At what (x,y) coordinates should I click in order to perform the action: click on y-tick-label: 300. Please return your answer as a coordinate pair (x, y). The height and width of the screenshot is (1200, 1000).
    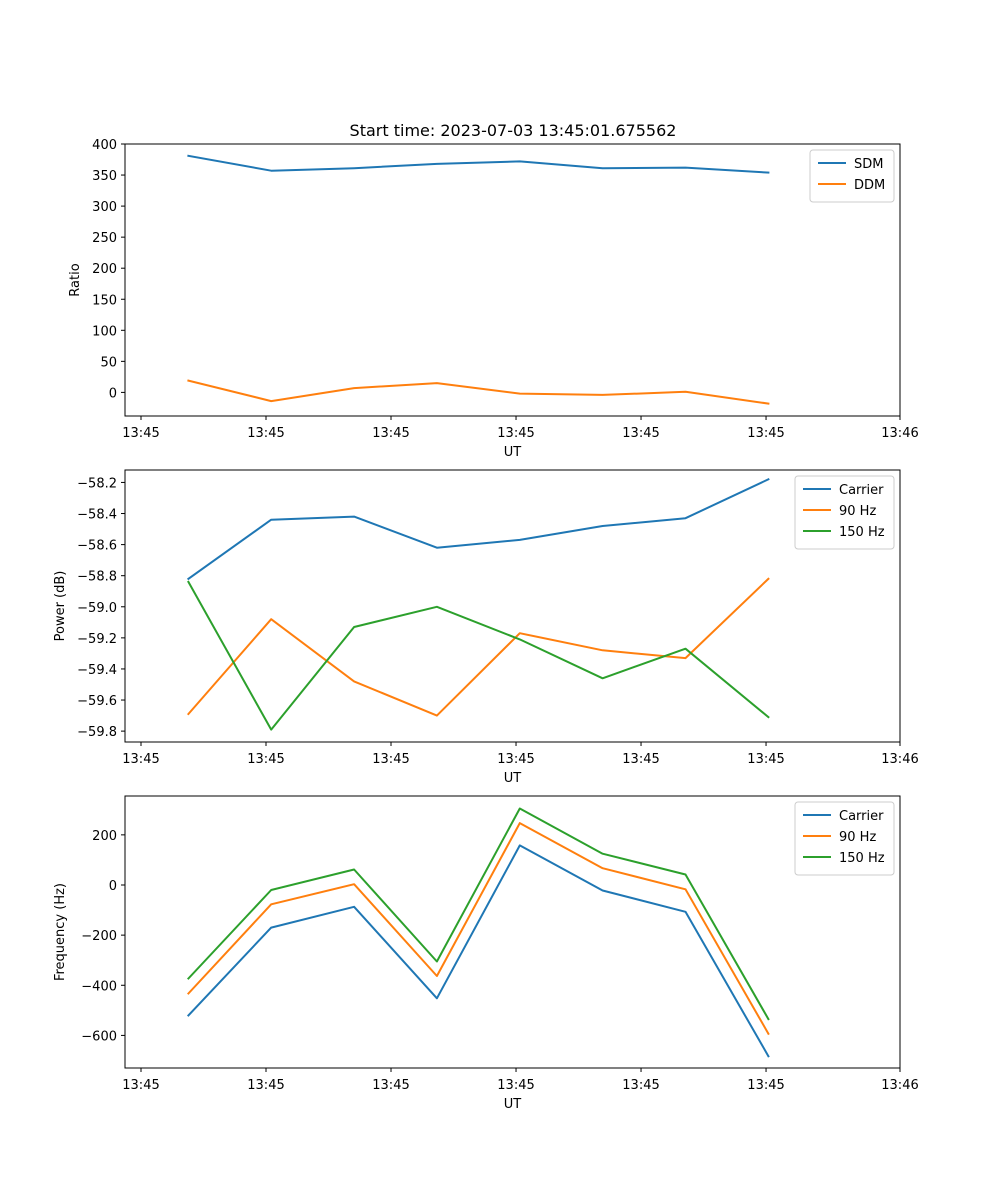
    Looking at the image, I should click on (104, 207).